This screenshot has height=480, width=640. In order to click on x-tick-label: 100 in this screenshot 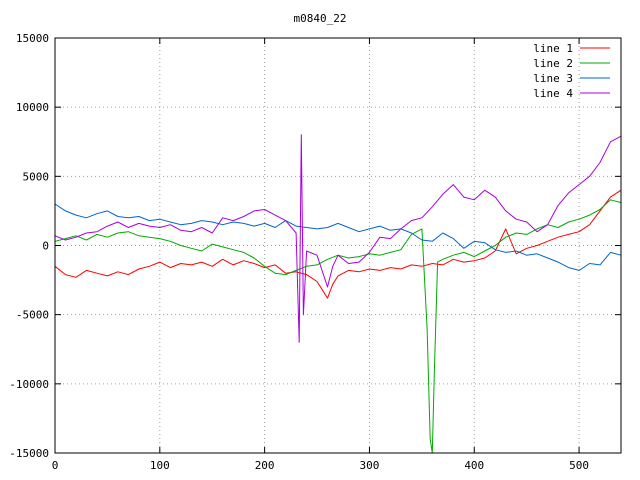, I will do `click(160, 465)`.